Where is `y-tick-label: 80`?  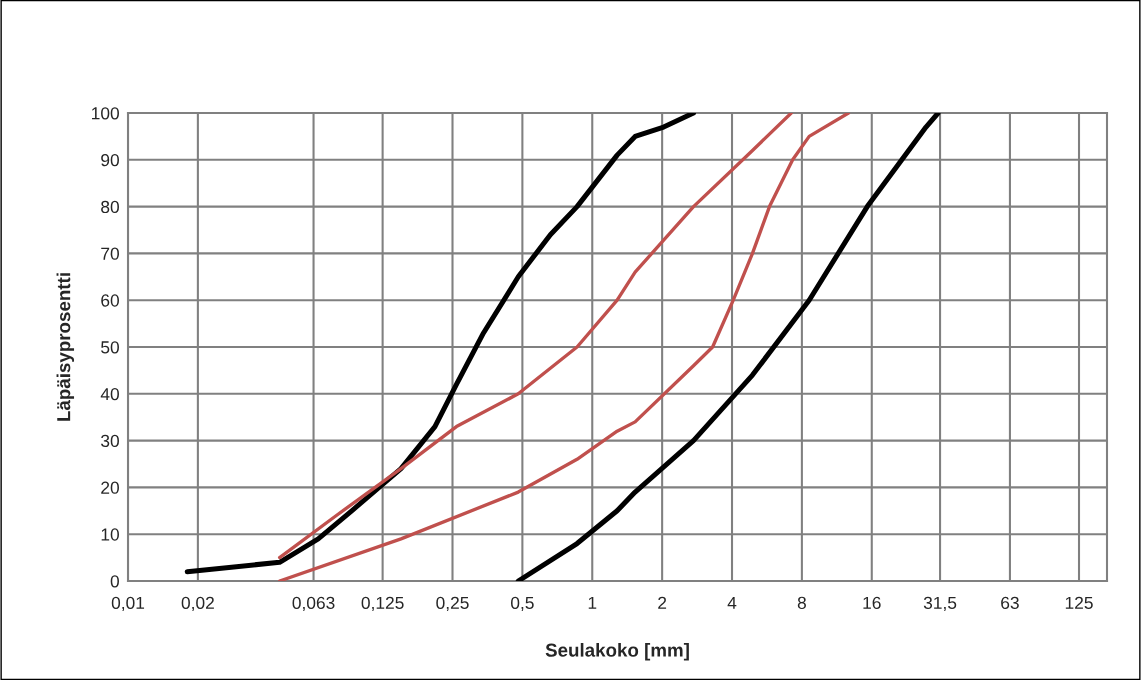 y-tick-label: 80 is located at coordinates (110, 207).